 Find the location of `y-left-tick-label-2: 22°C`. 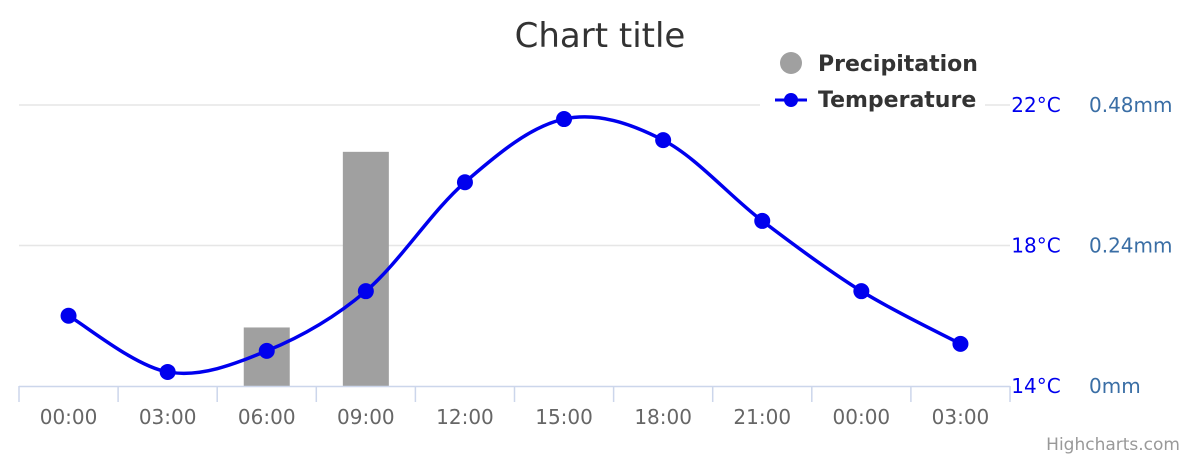

y-left-tick-label-2: 22°C is located at coordinates (1035, 105).